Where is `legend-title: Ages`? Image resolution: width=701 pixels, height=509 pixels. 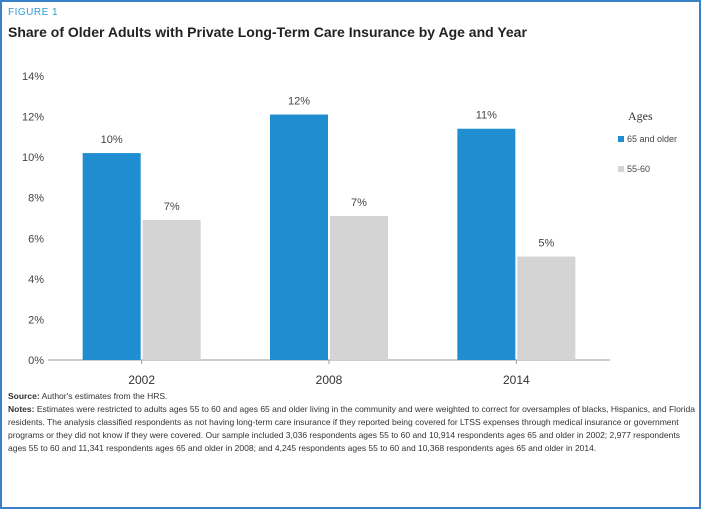
legend-title: Ages is located at coordinates (640, 116).